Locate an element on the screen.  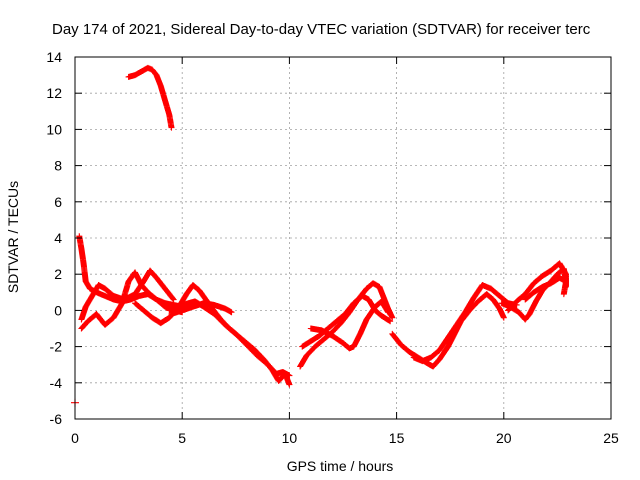
y-tick-label: -4 is located at coordinates (56, 383).